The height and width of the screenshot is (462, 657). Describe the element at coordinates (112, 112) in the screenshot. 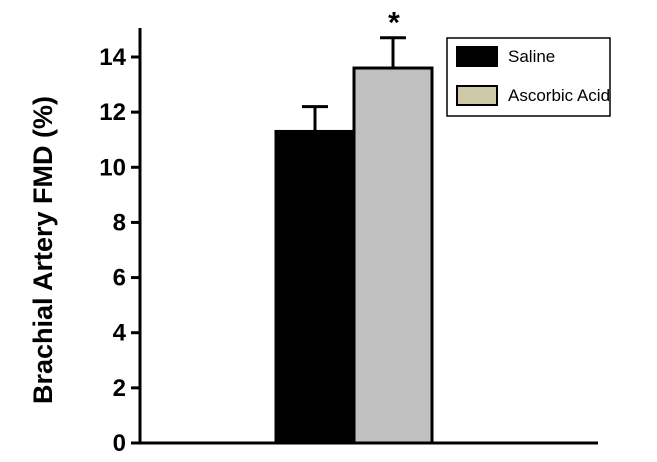

I see `y-tick-label: 12` at that location.